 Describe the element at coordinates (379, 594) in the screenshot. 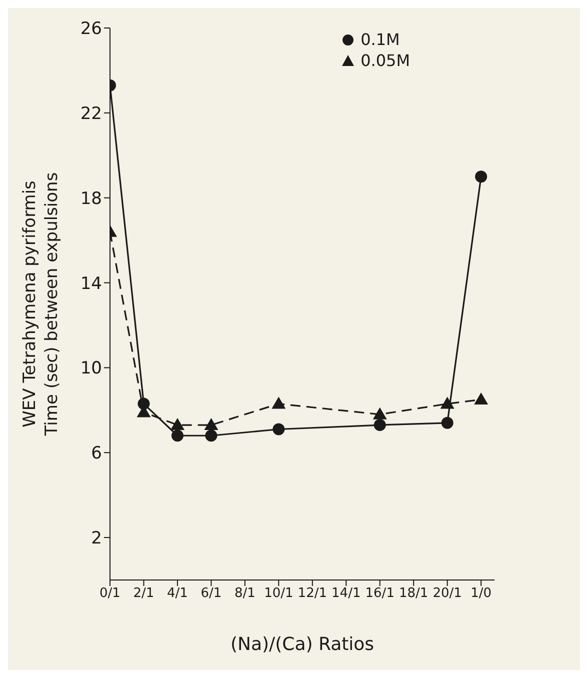

I see `x-tick-label: 16/1` at that location.